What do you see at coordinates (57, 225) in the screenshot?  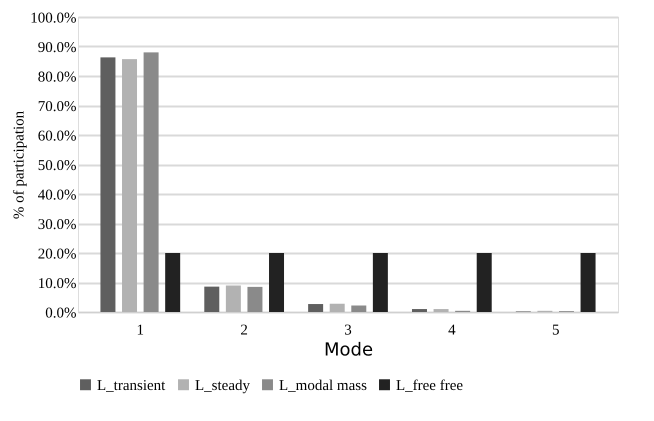 I see `y-tick-label: 30.0%` at bounding box center [57, 225].